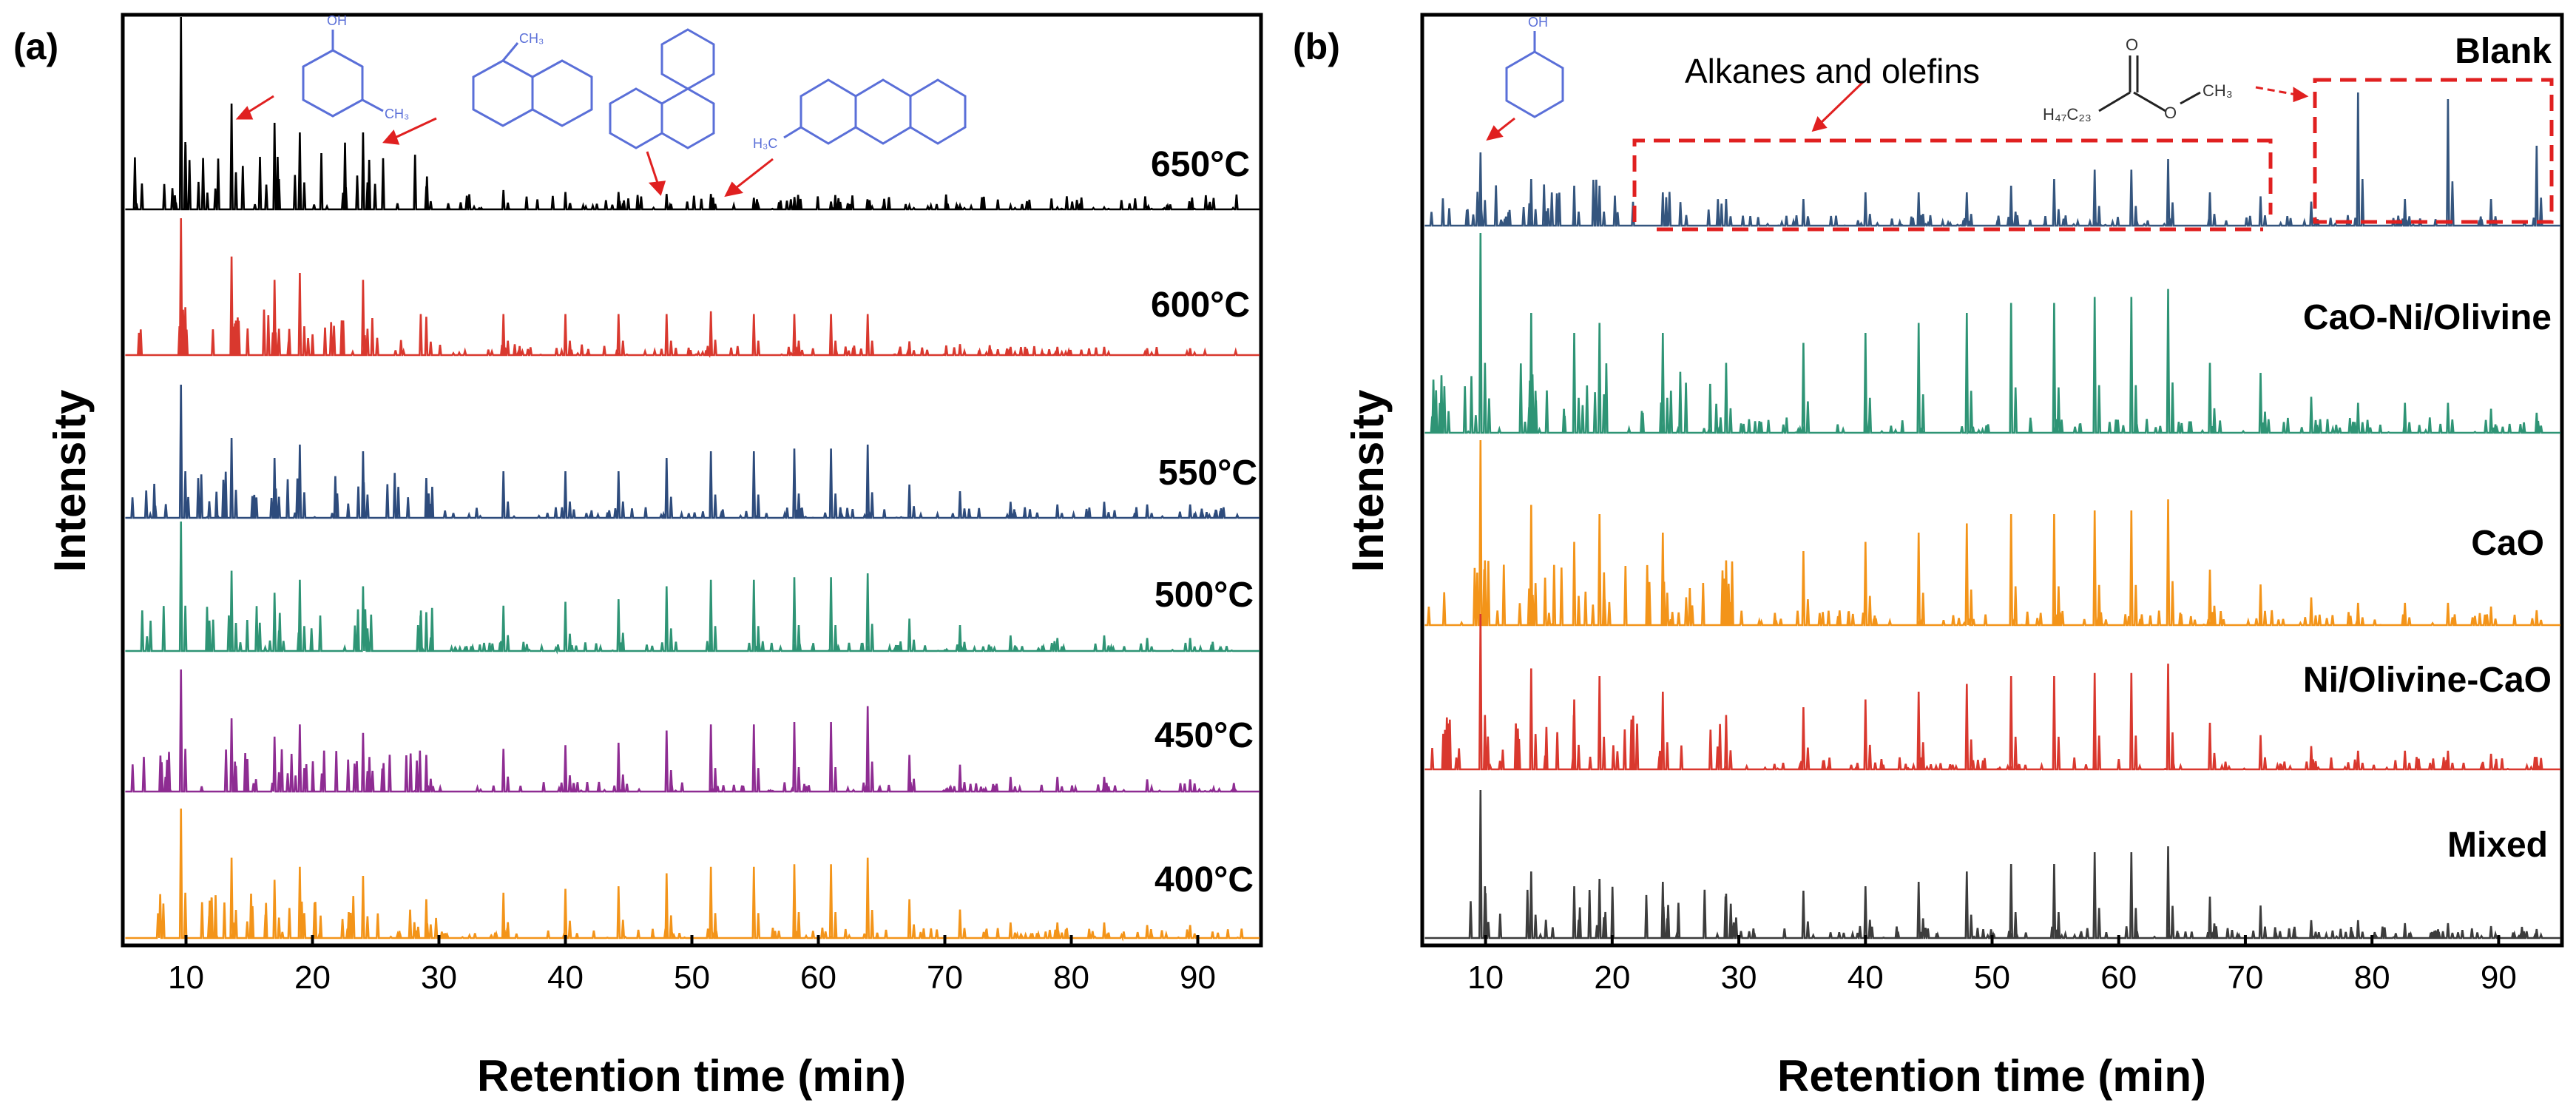 This screenshot has width=2576, height=1120. I want to click on series-line-cao, so click(1992, 533).